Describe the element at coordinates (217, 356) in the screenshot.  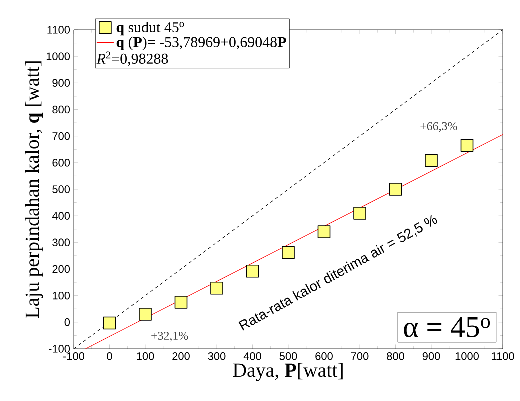
I see `x-tick-label: 300` at that location.